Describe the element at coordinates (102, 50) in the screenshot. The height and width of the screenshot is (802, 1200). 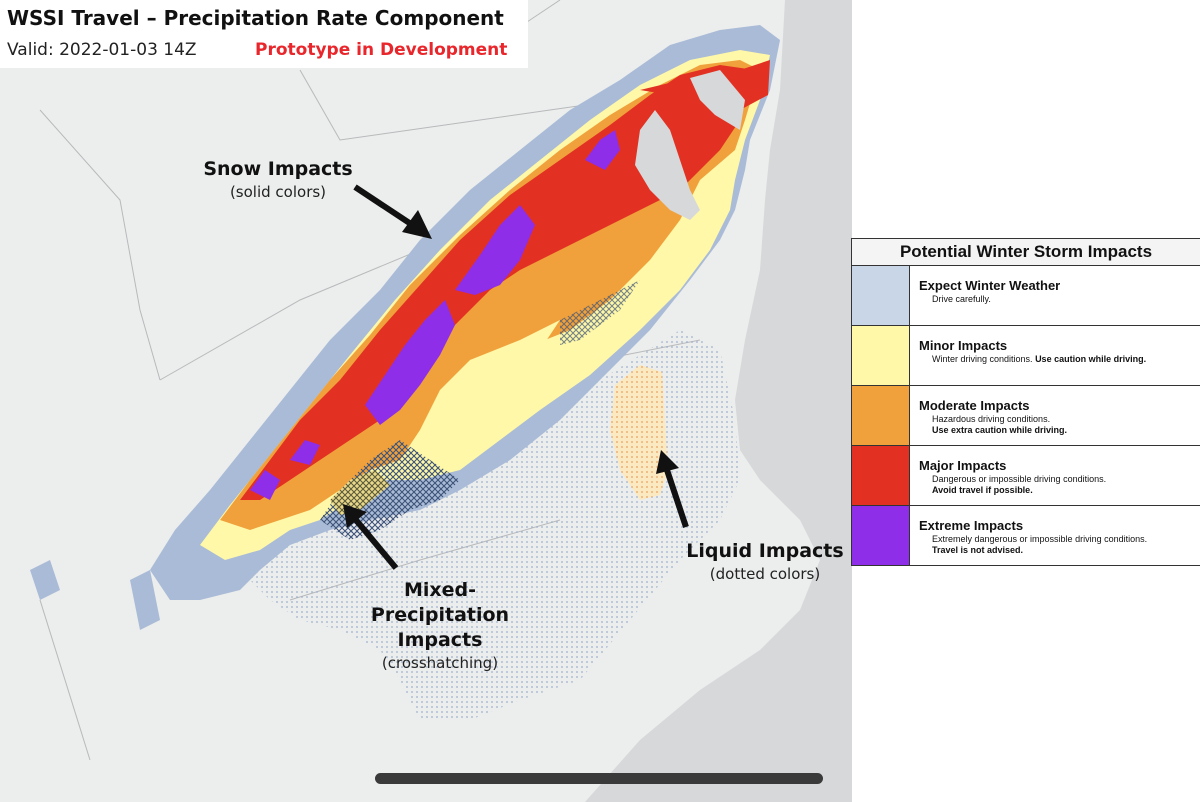
I see `valid-time: Valid: 2022-01-03 14Z` at that location.